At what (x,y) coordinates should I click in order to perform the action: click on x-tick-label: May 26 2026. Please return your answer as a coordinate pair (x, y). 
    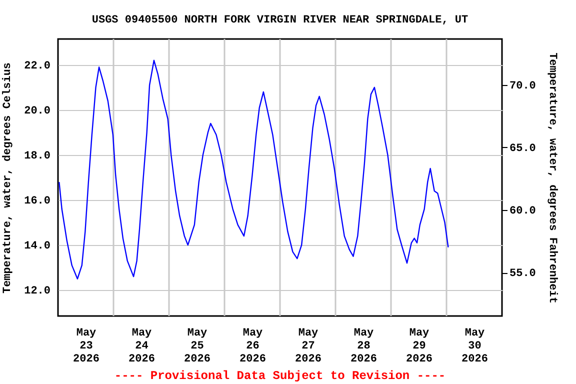
    Looking at the image, I should click on (253, 347).